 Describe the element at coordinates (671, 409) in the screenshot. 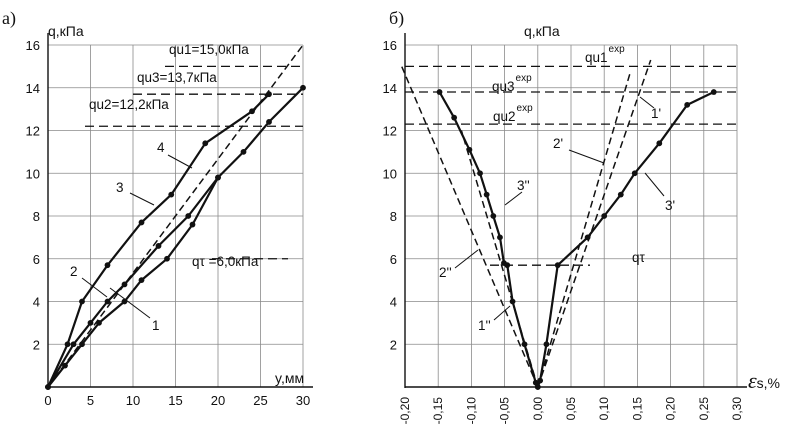

I see `x-tick-label: 0,20` at that location.